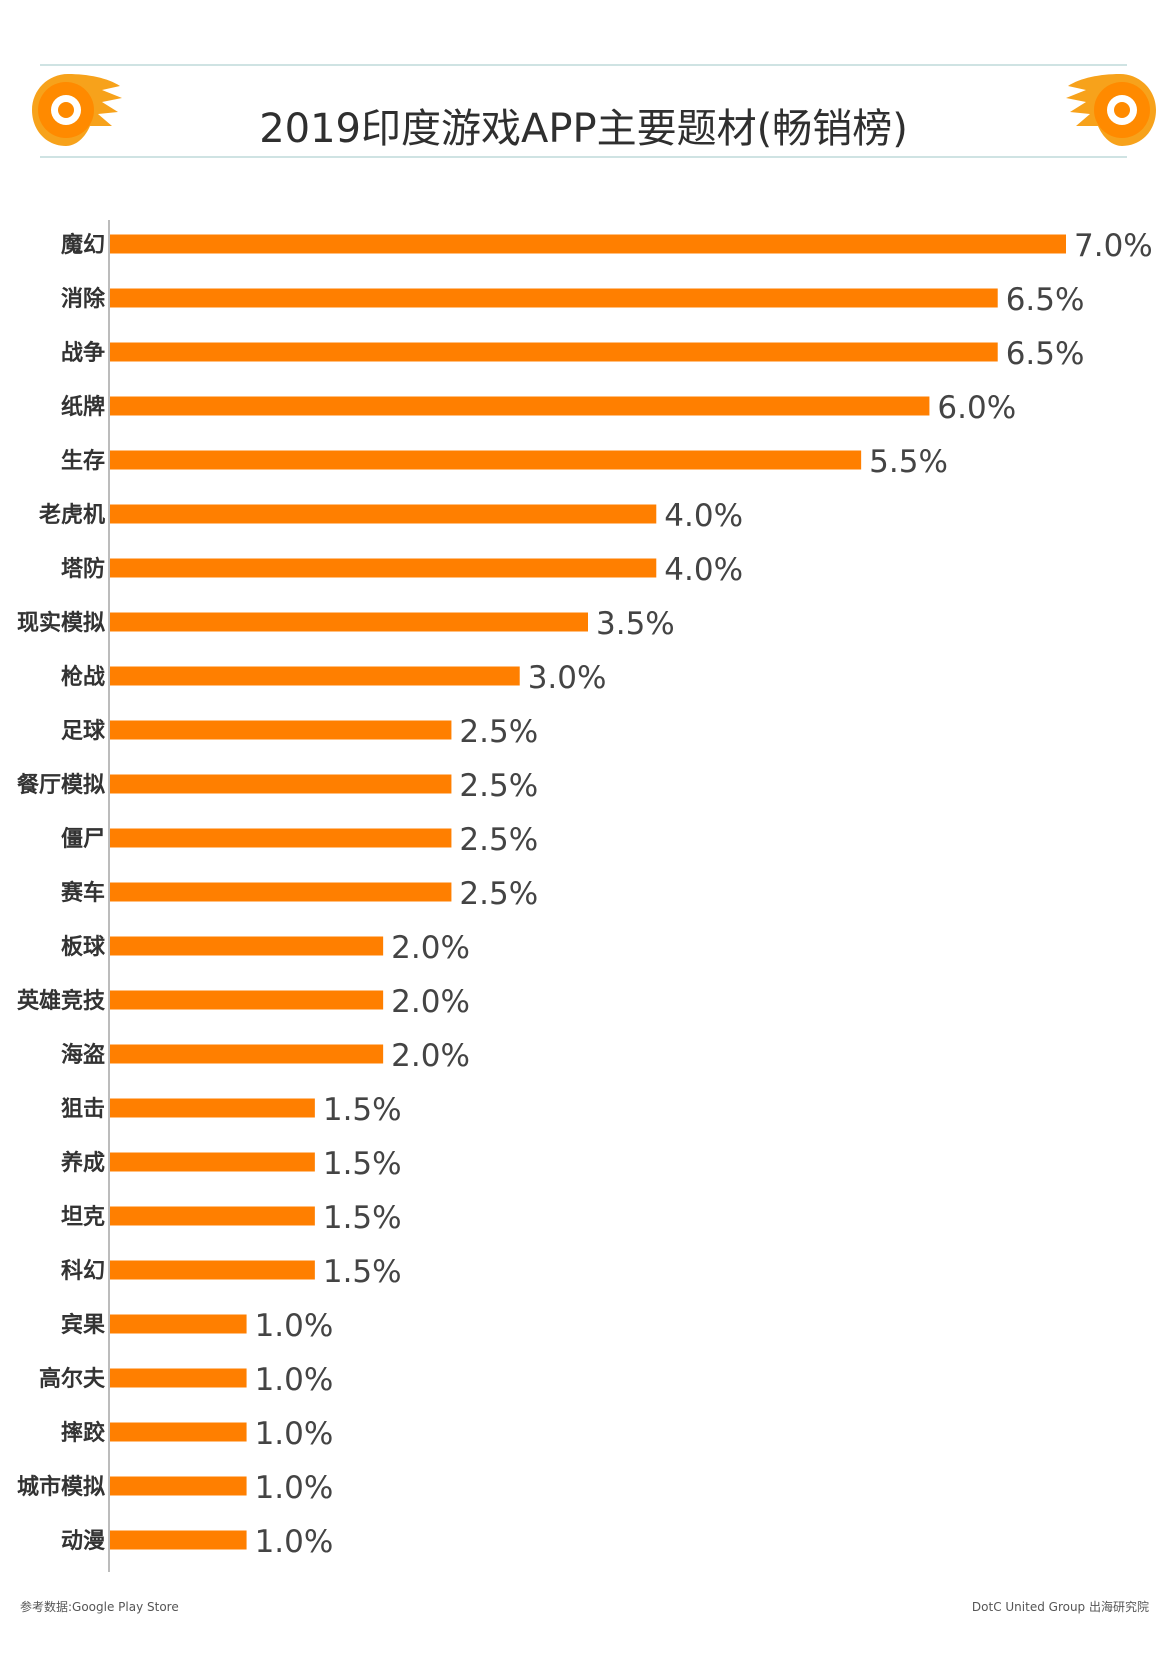 This screenshot has height=1677, width=1167. I want to click on category-label: 城市模拟, so click(61, 1487).